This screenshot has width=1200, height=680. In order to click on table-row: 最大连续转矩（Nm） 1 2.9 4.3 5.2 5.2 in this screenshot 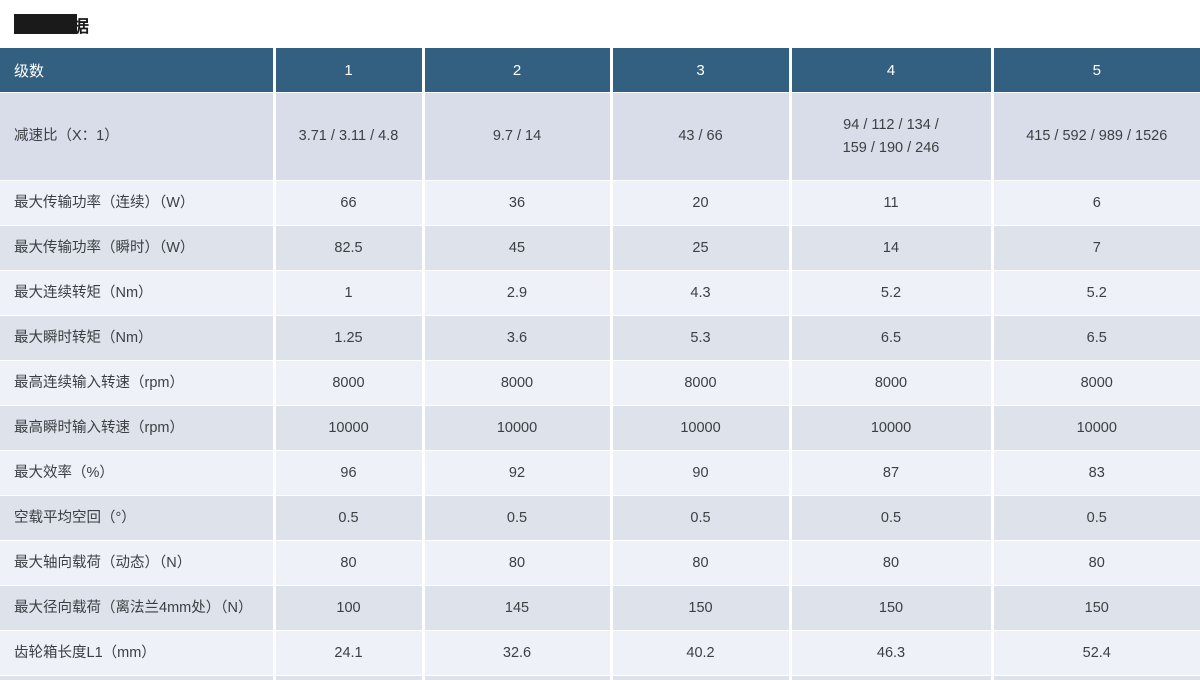, I will do `click(600, 293)`.